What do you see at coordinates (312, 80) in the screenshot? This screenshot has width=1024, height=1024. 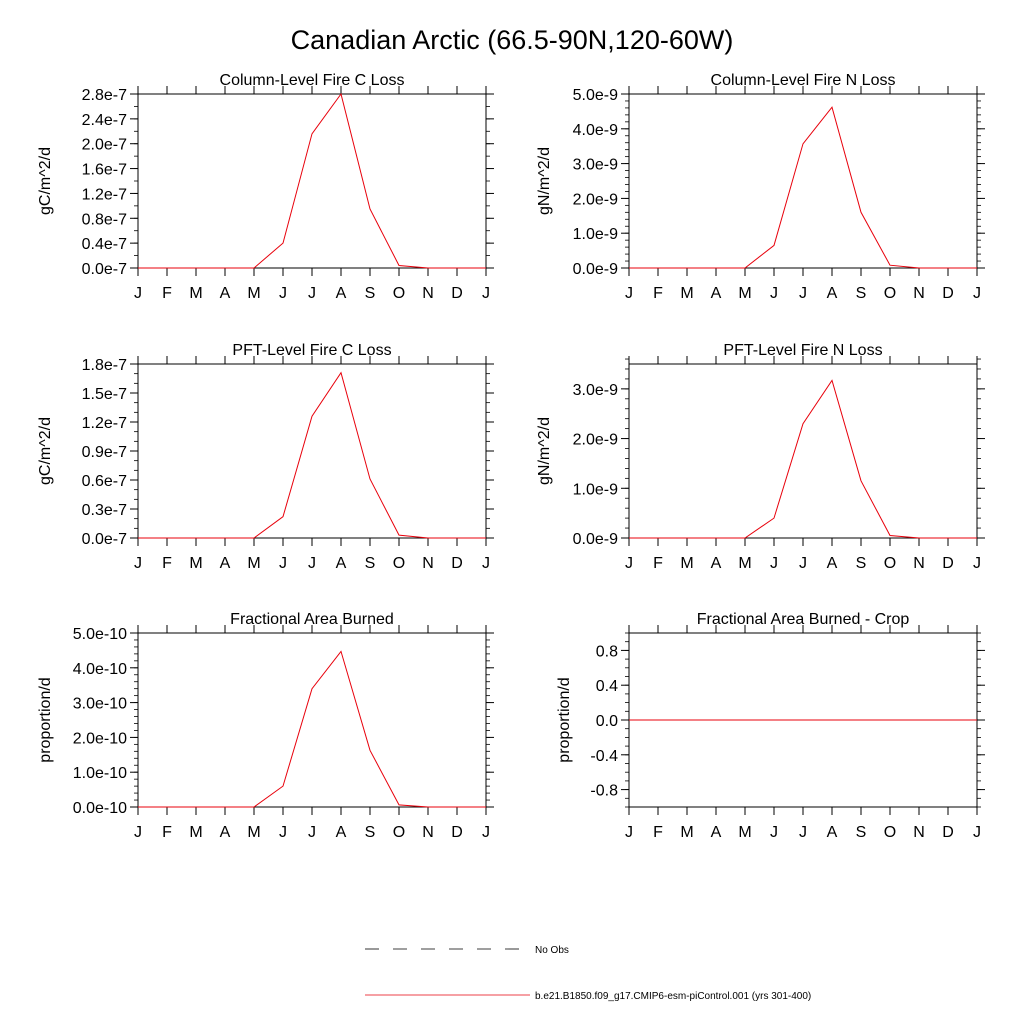 I see `chart-title: Column-Level Fire C Loss` at bounding box center [312, 80].